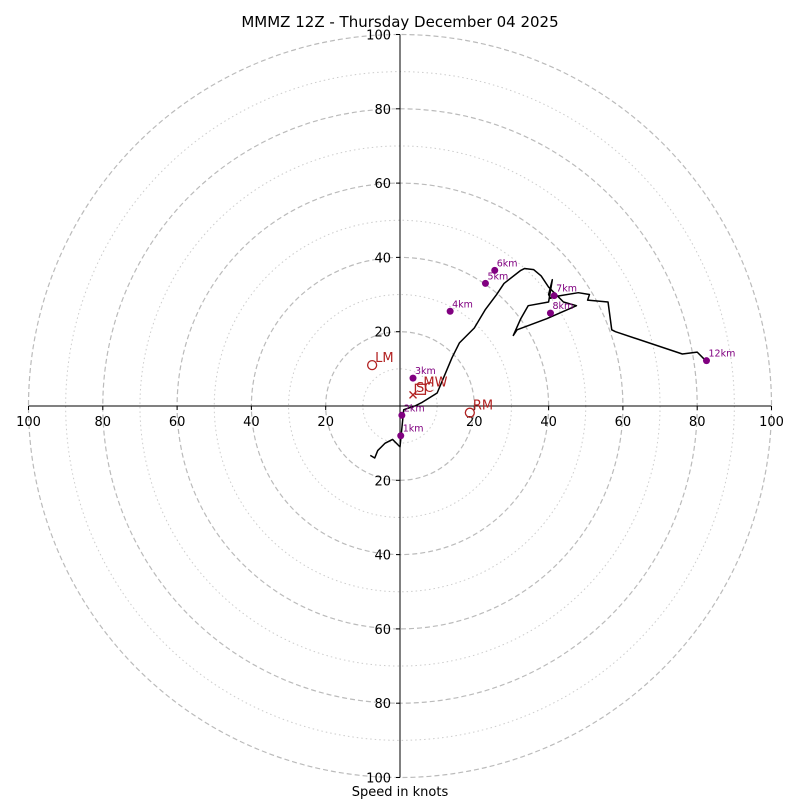 Image resolution: width=800 pixels, height=805 pixels. I want to click on height-marker-3km, so click(413, 378).